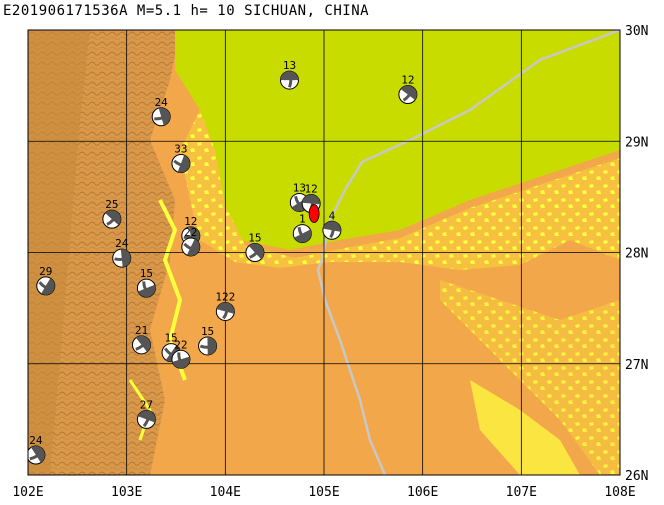 The width and height of the screenshot is (664, 505). What do you see at coordinates (636, 254) in the screenshot?
I see `lat-label: 28N` at bounding box center [636, 254].